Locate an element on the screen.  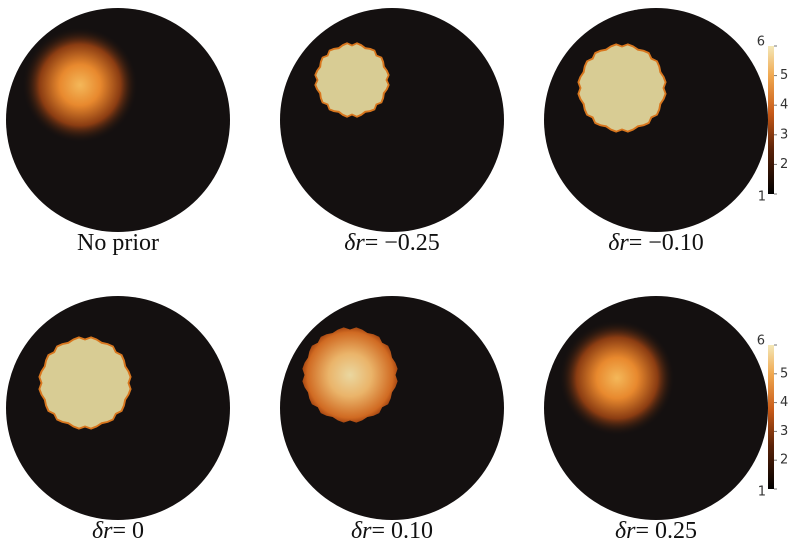
caption-value: = −0.10 is located at coordinates (666, 243).